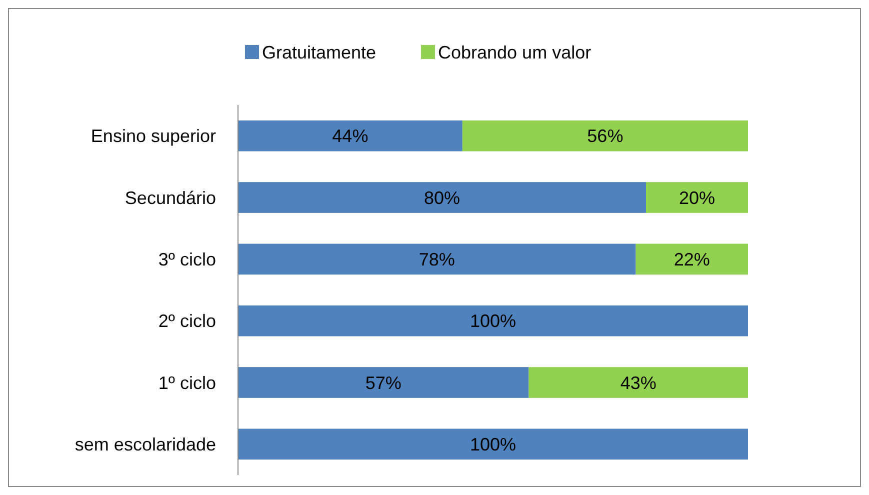 The height and width of the screenshot is (495, 869). I want to click on data-label: 80%, so click(442, 198).